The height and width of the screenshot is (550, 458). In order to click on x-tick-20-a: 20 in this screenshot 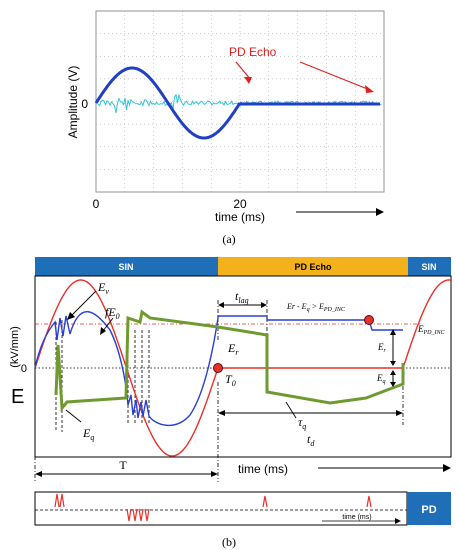, I will do `click(240, 204)`.